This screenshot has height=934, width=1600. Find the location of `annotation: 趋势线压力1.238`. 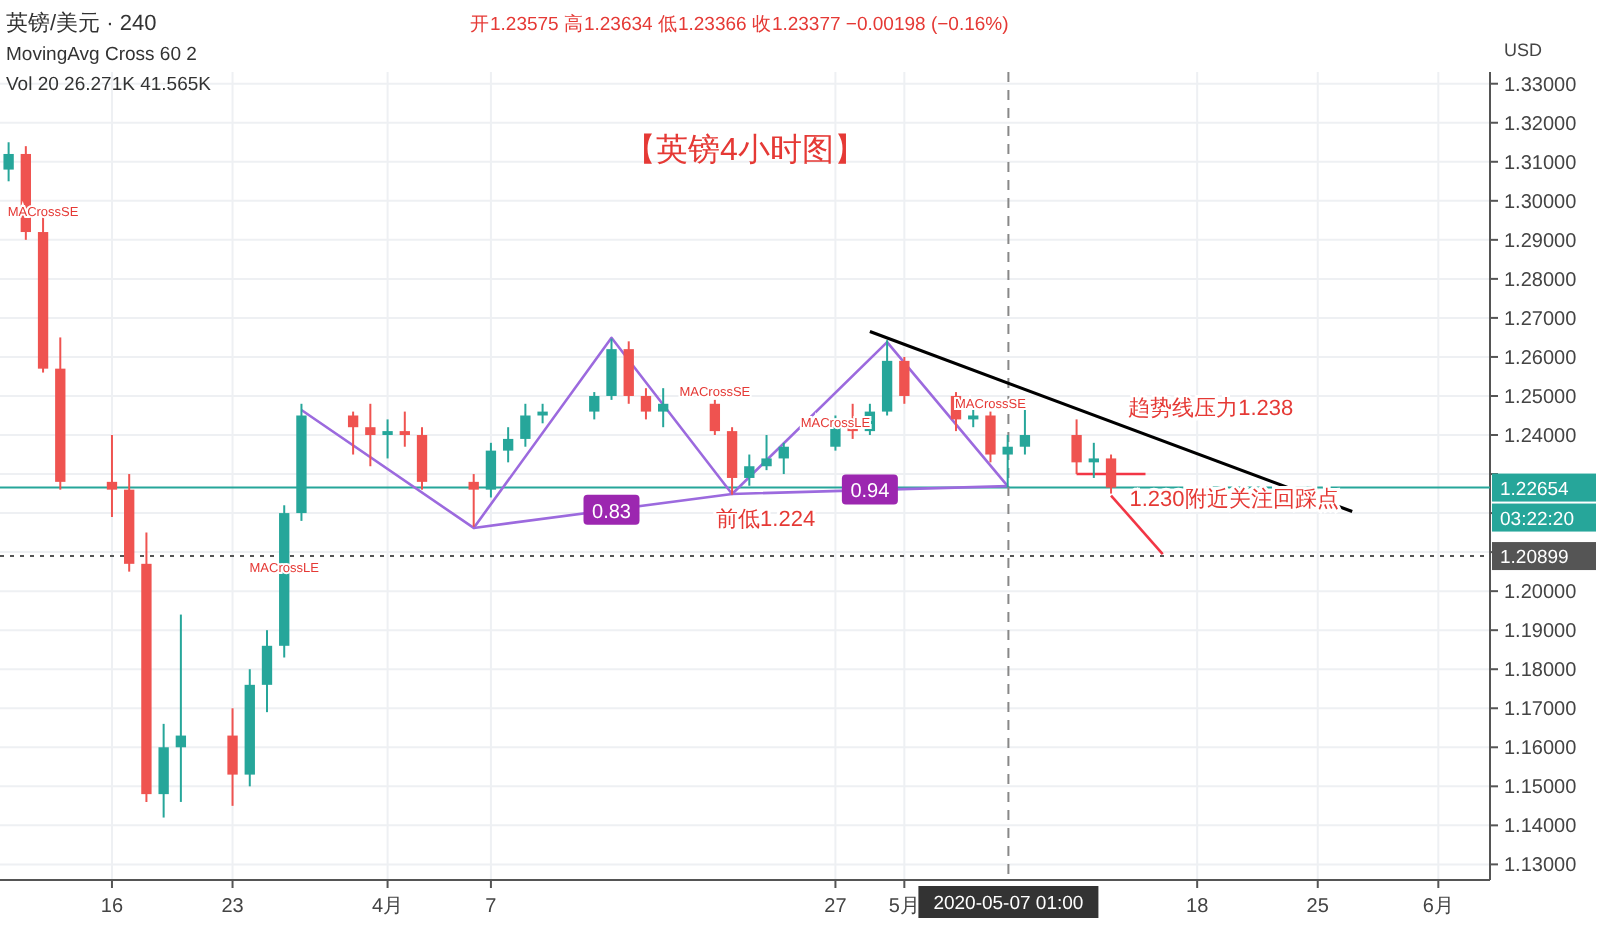

annotation: 趋势线压力1.238 is located at coordinates (1211, 408).